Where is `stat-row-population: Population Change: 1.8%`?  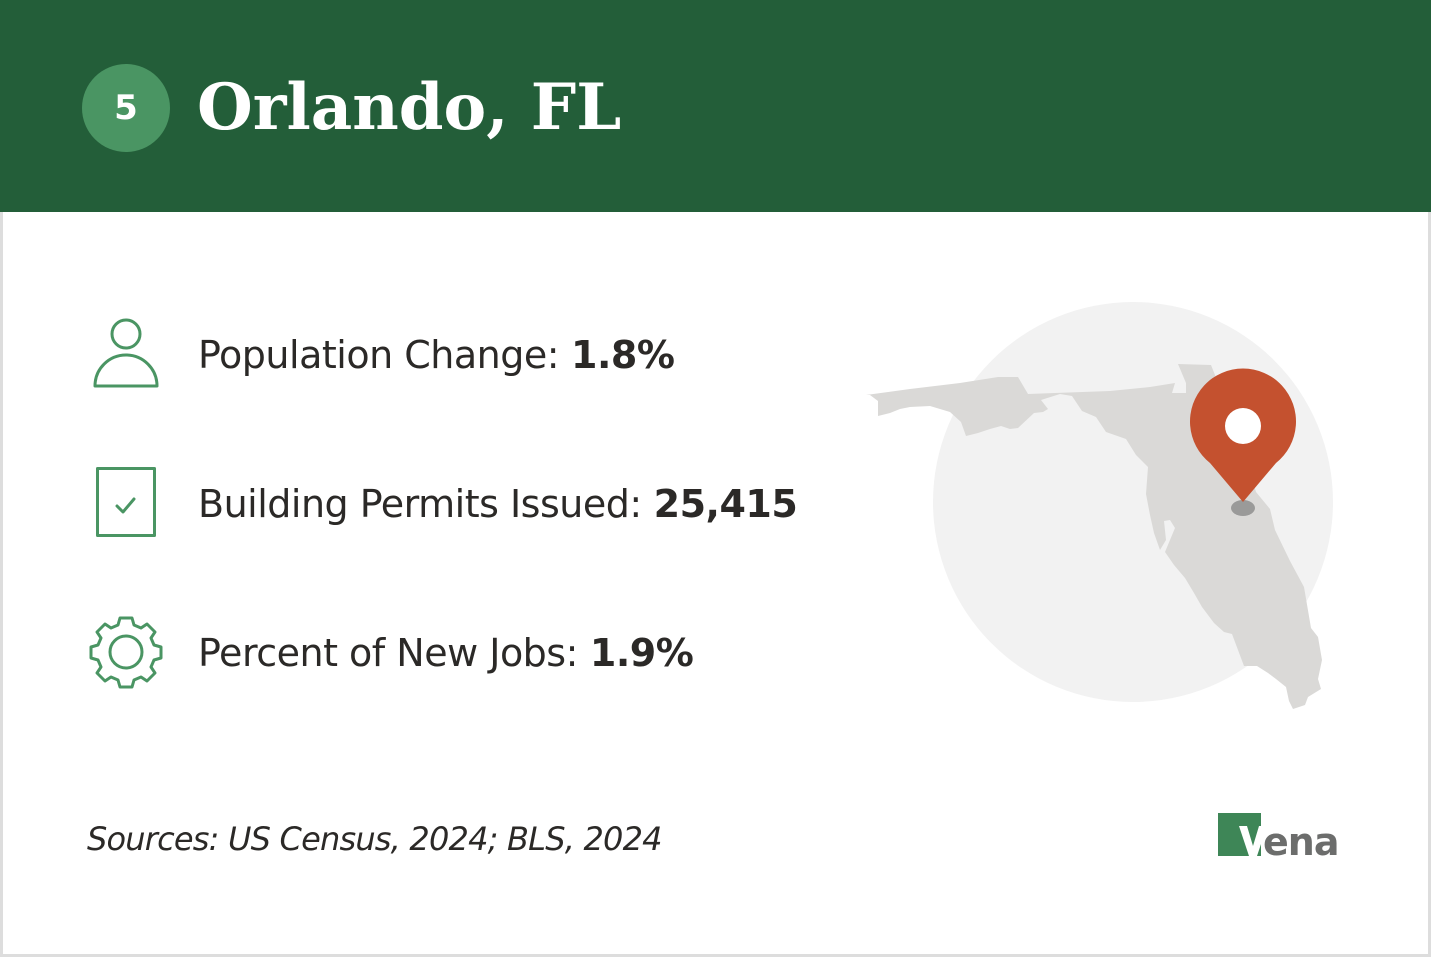
stat-row-population: Population Change: 1.8% is located at coordinates (430, 355).